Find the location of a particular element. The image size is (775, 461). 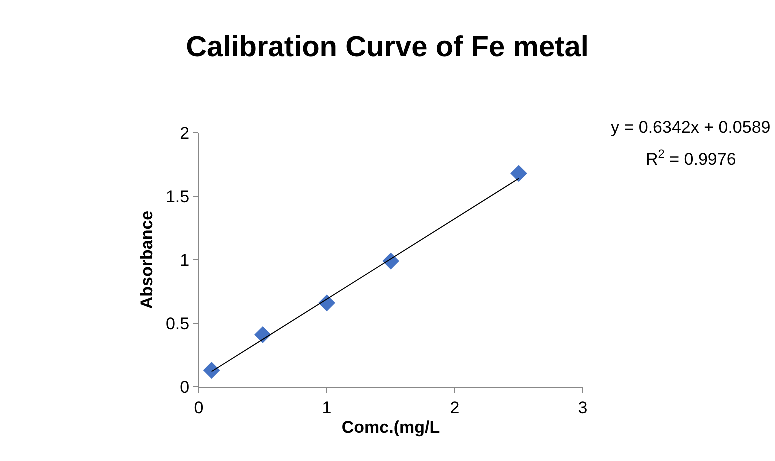

y-tick-label: 2 is located at coordinates (185, 133).